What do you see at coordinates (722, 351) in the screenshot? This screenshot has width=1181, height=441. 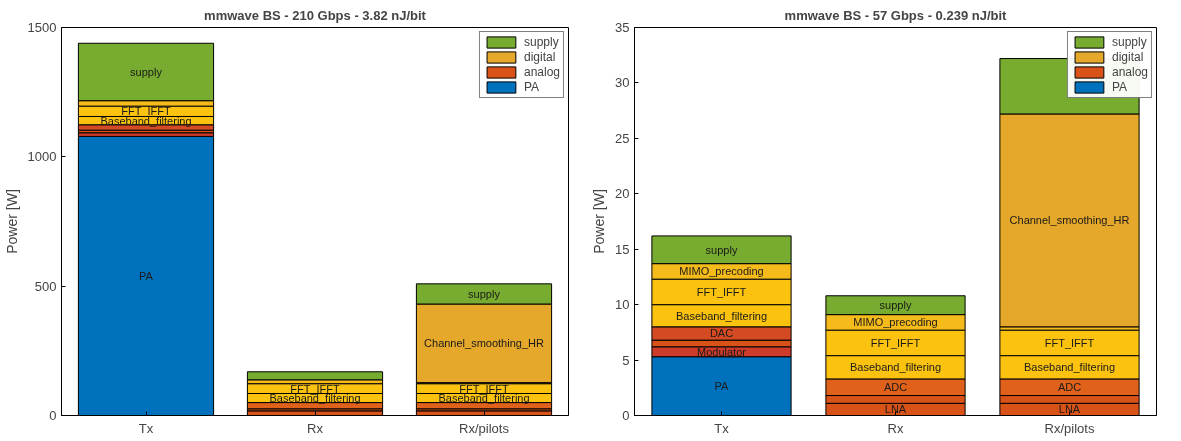 I see `data-label: Modulator` at bounding box center [722, 351].